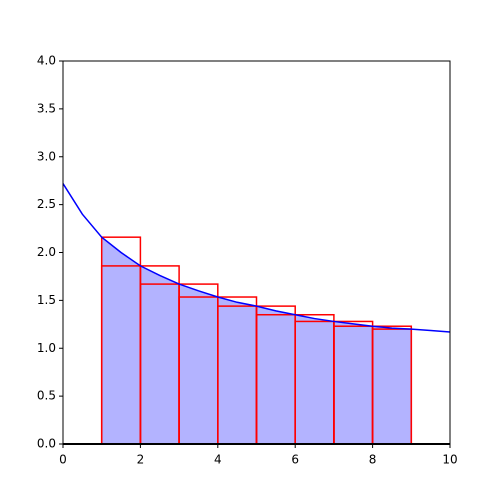 Image resolution: width=500 pixels, height=500 pixels. Describe the element at coordinates (46, 61) in the screenshot. I see `y-tick-label: 4.0` at that location.